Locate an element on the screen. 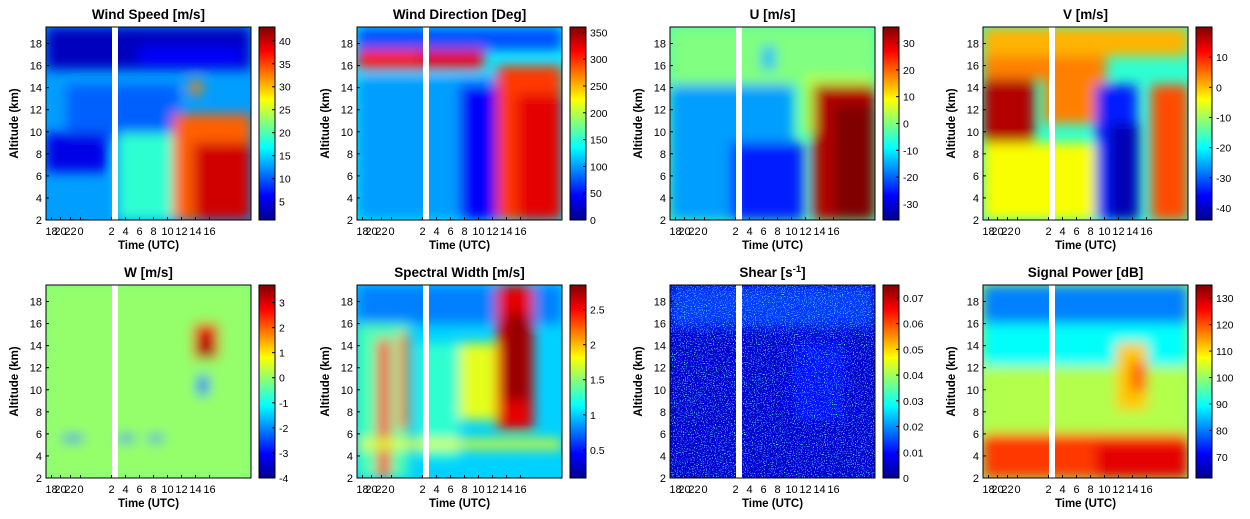  colorbar-tick-label: 80 is located at coordinates (1222, 431).